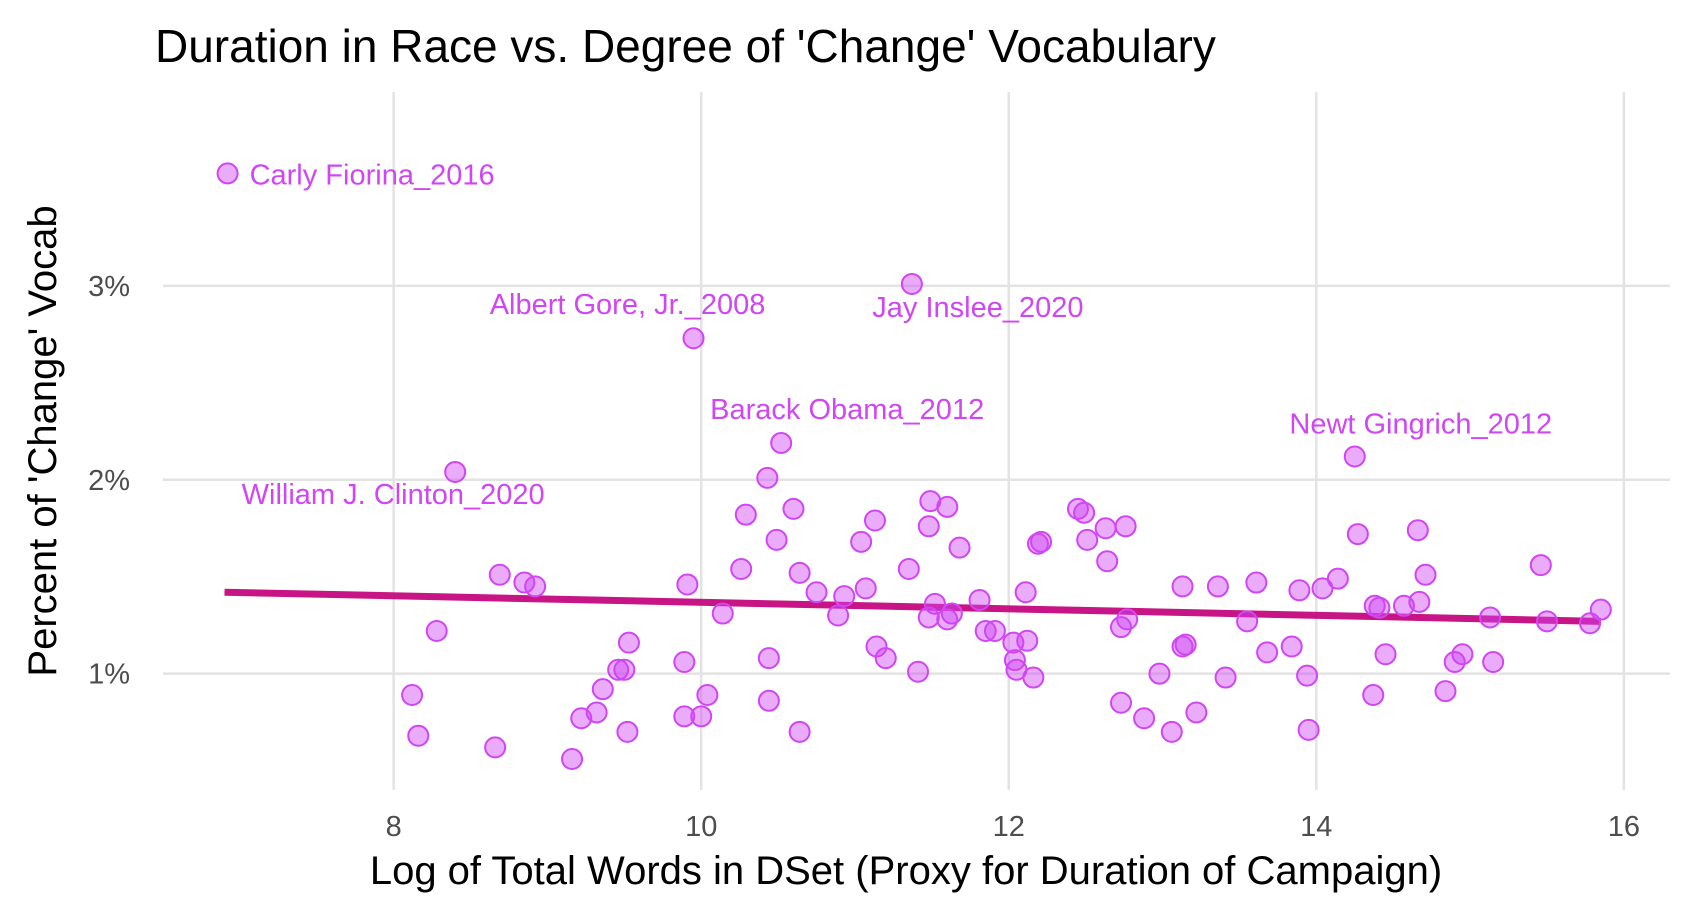 Image resolution: width=1683 pixels, height=916 pixels. Describe the element at coordinates (1316, 827) in the screenshot. I see `x-tick-label: 14` at that location.